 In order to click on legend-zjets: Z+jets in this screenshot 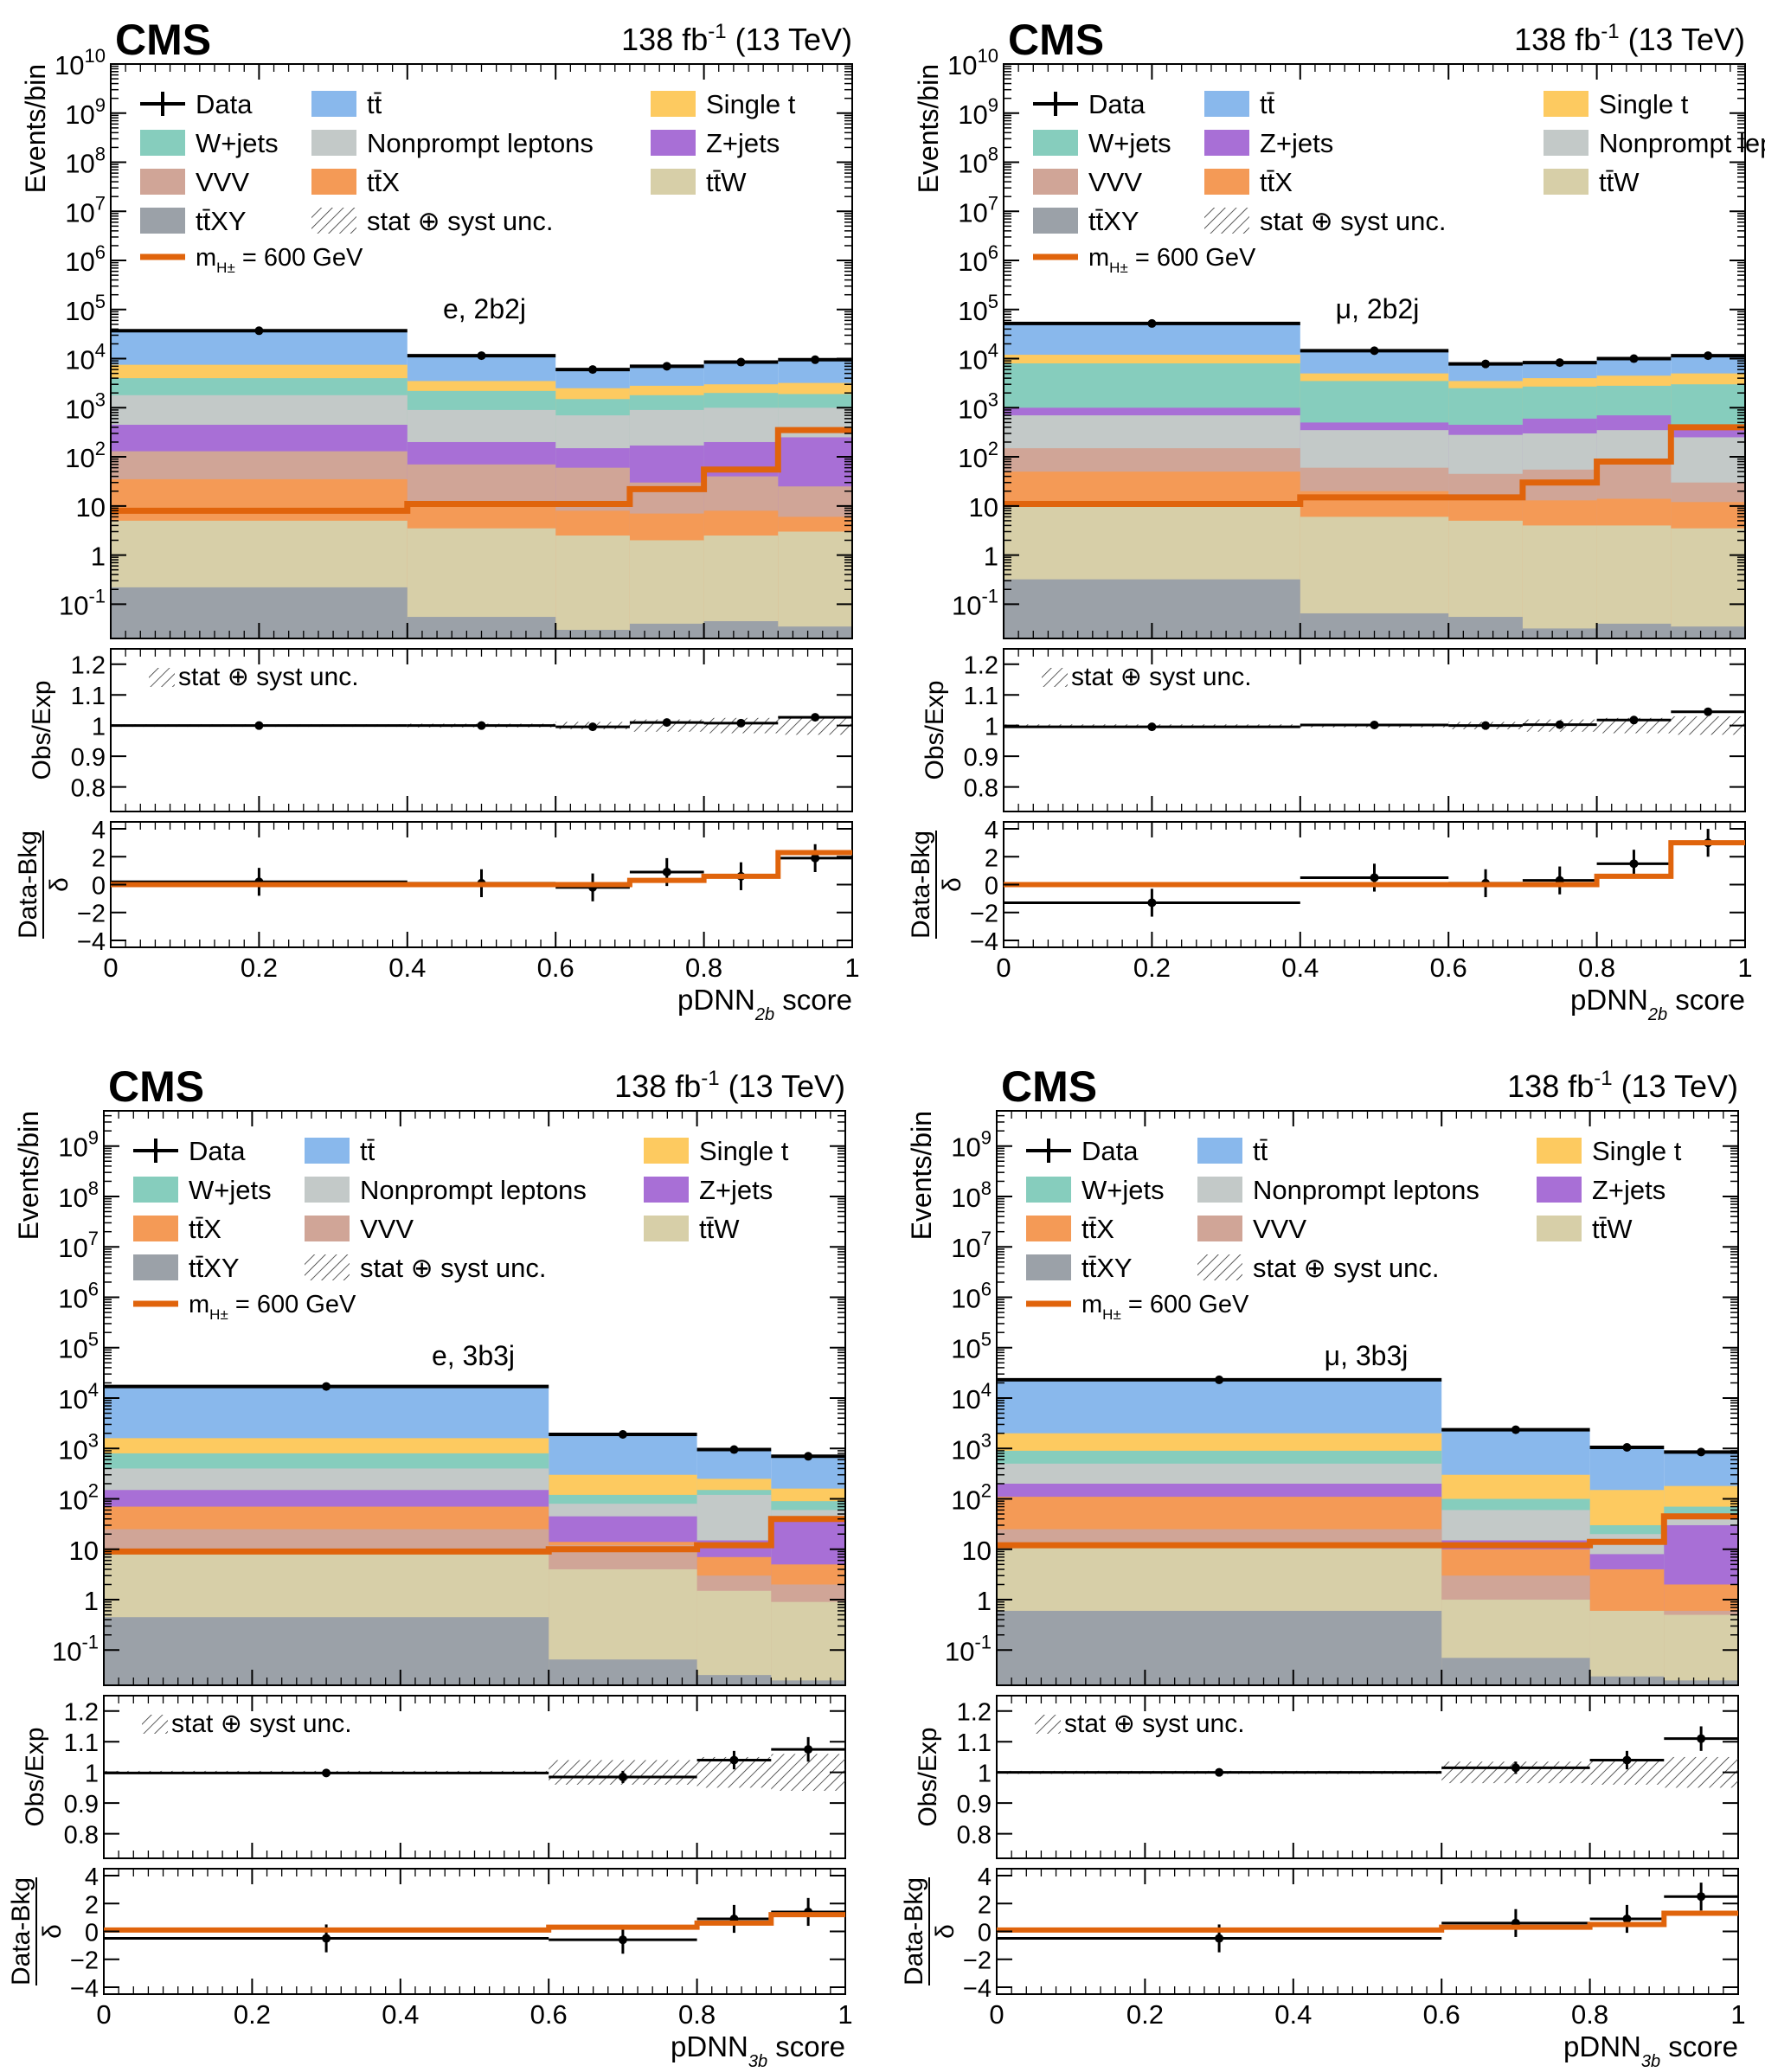, I will do `click(708, 1190)`.